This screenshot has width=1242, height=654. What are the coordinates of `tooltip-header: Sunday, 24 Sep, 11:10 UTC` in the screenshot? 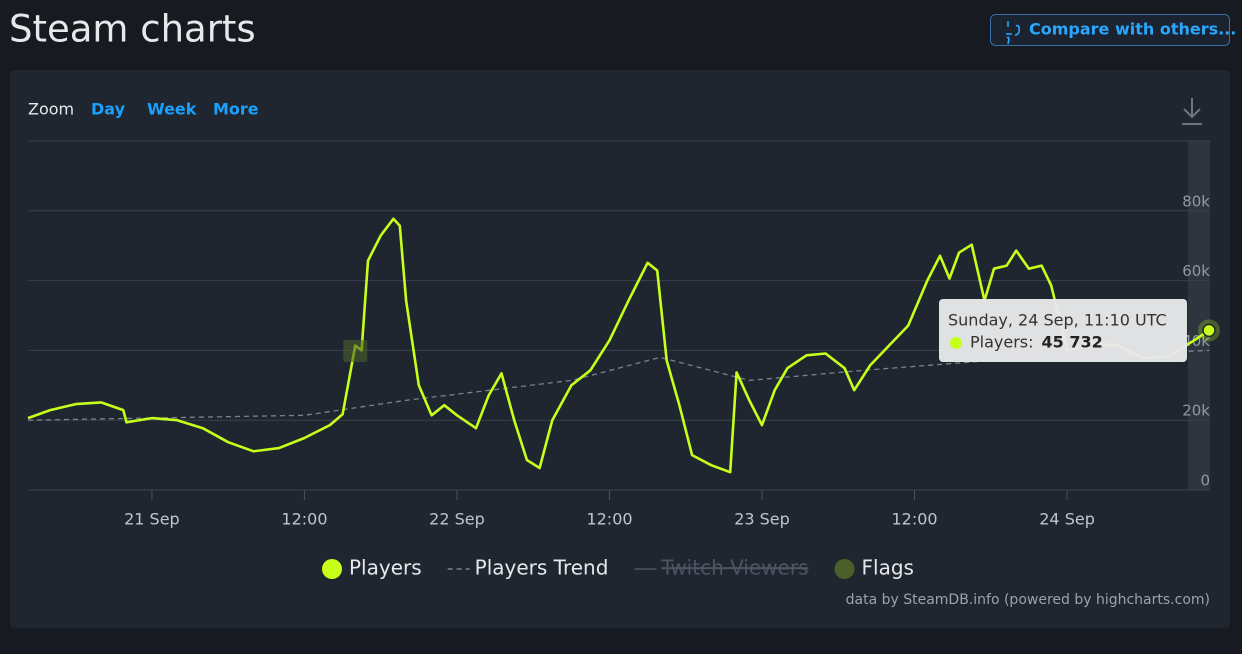 It's located at (1057, 320).